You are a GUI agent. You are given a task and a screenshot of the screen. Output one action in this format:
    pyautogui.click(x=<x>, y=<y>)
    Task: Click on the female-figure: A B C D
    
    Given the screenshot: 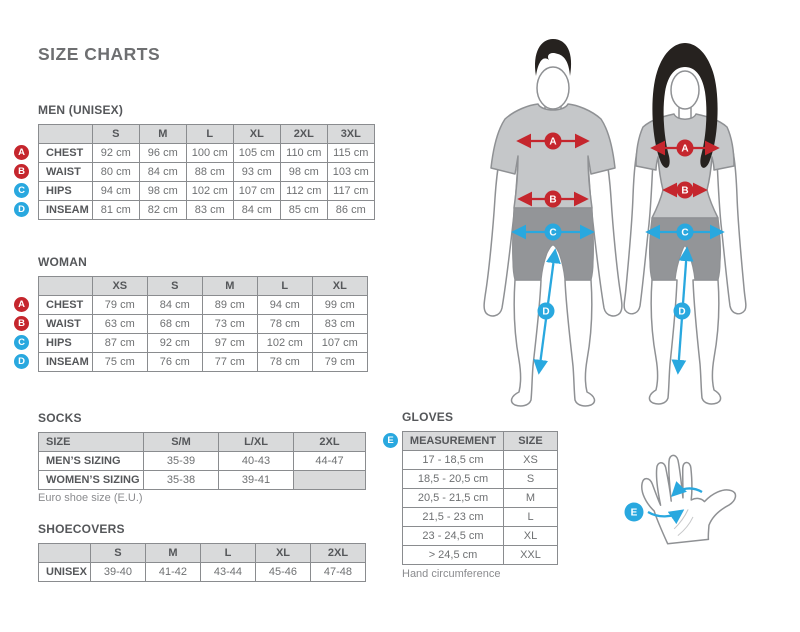 What is the action you would take?
    pyautogui.click(x=685, y=224)
    